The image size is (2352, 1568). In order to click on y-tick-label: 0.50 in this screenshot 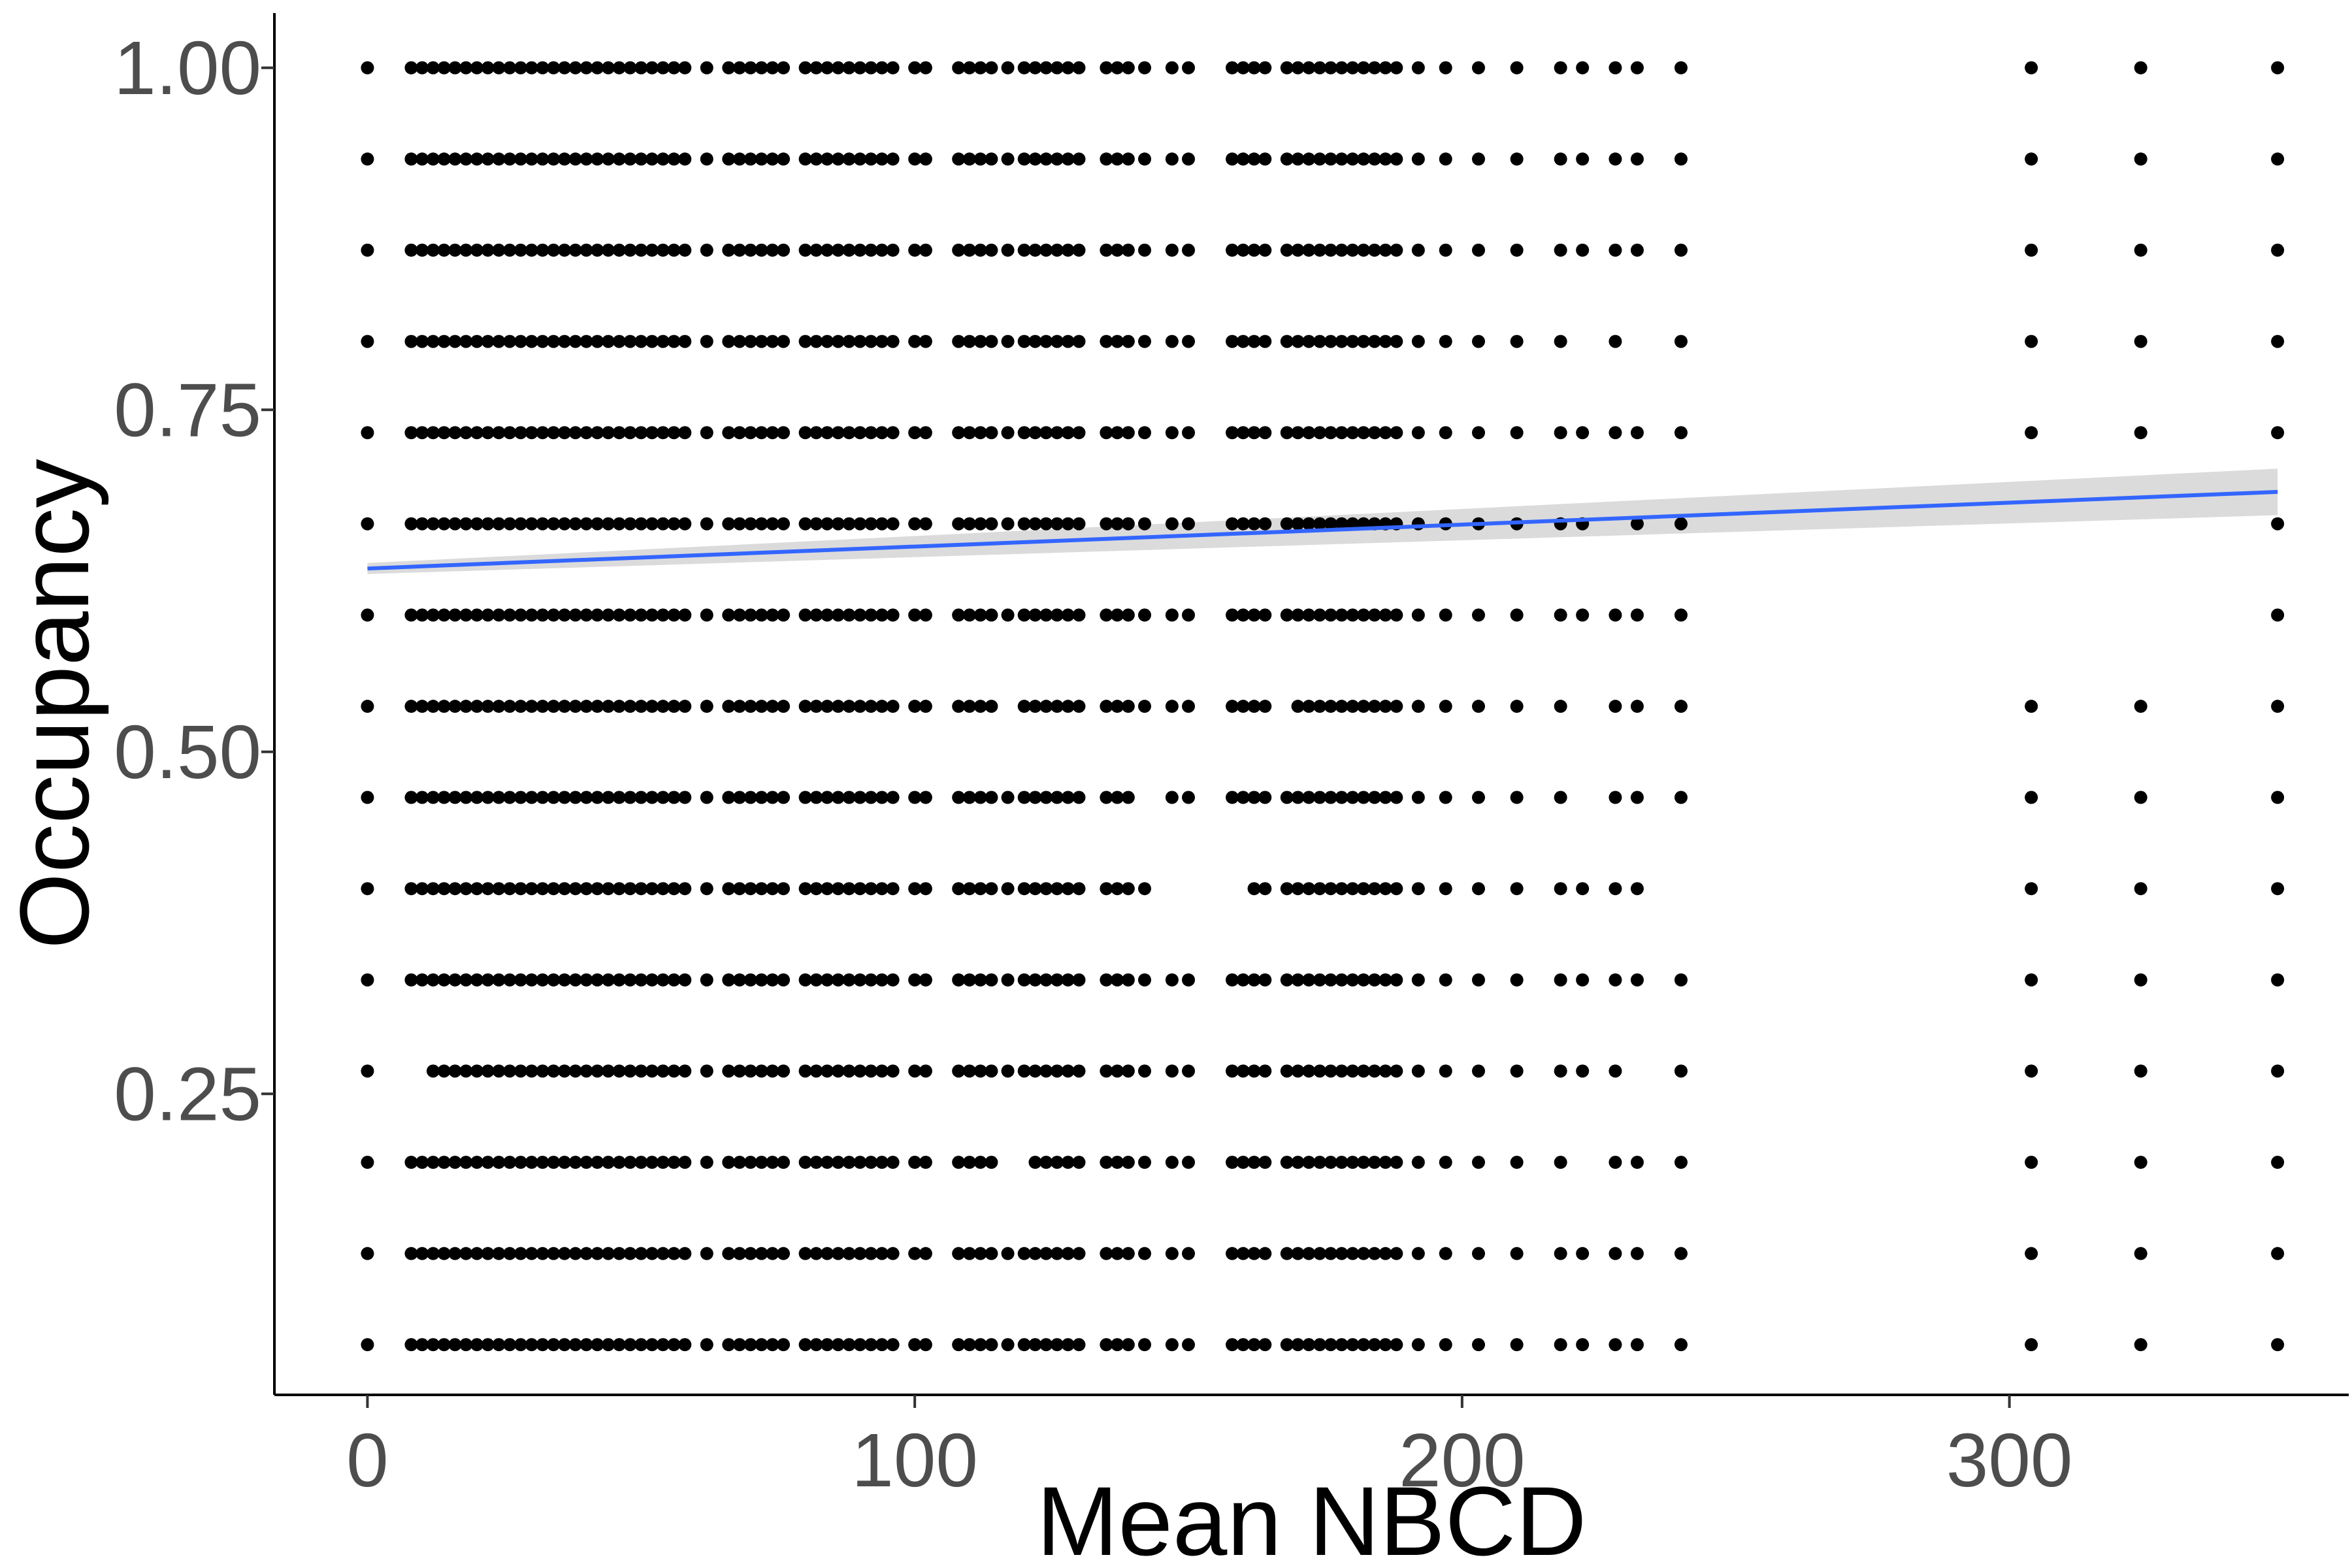, I will do `click(187, 752)`.